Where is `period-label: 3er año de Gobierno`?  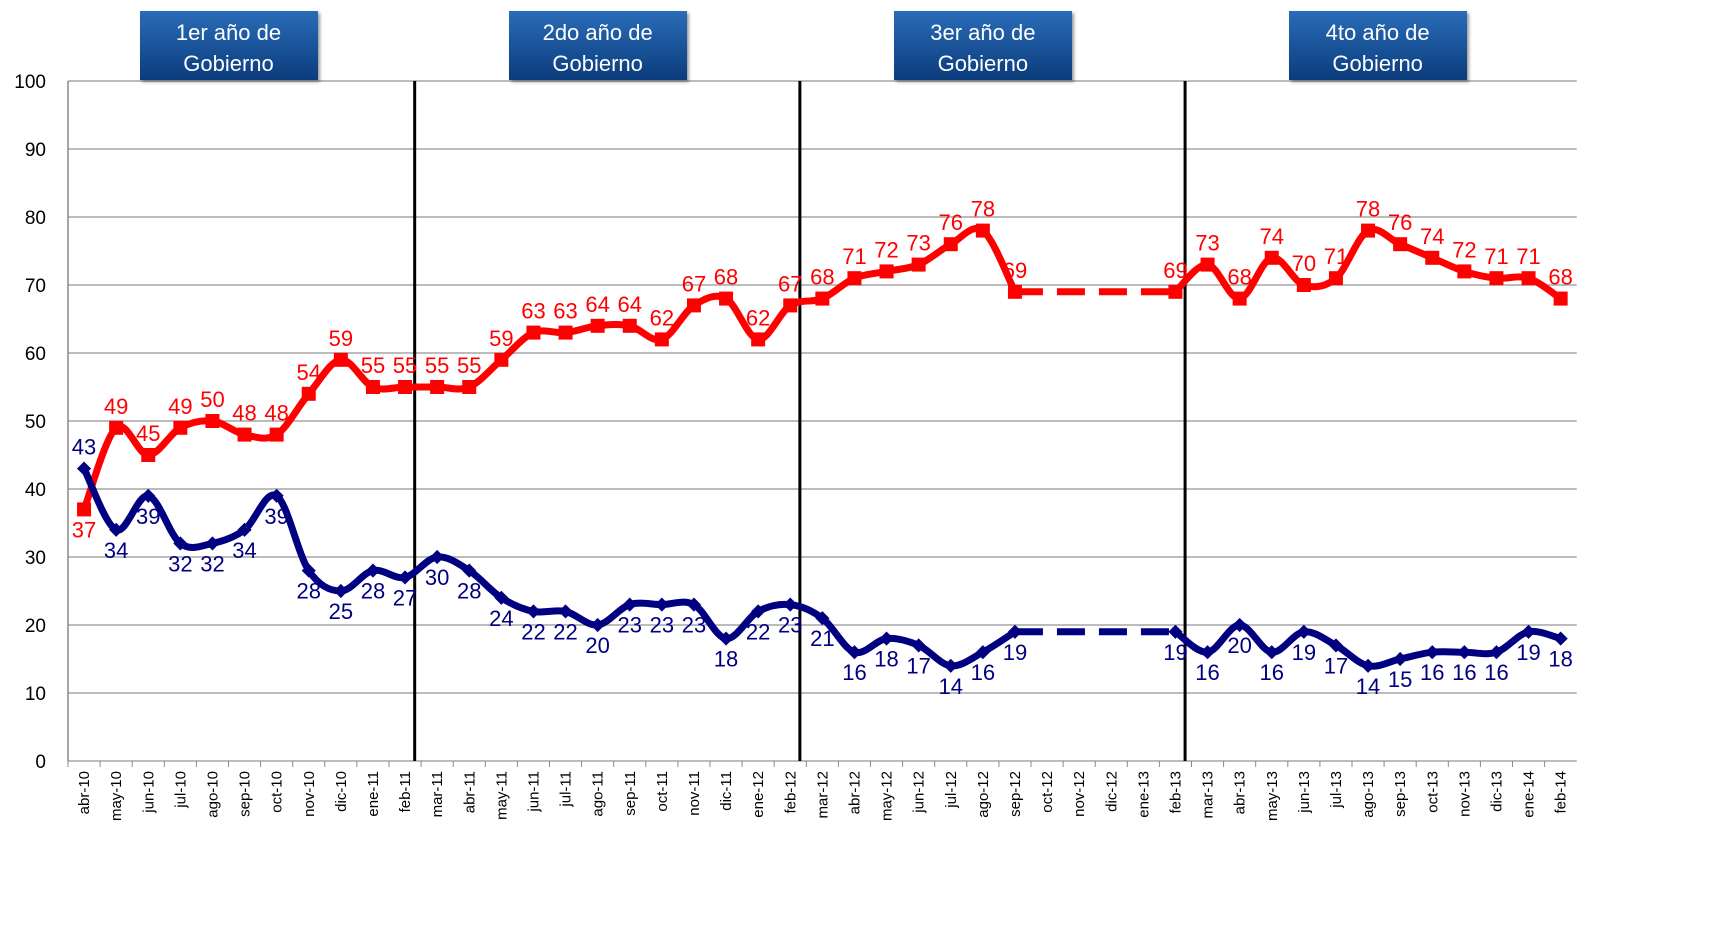
period-label: 3er año de Gobierno is located at coordinates (982, 45).